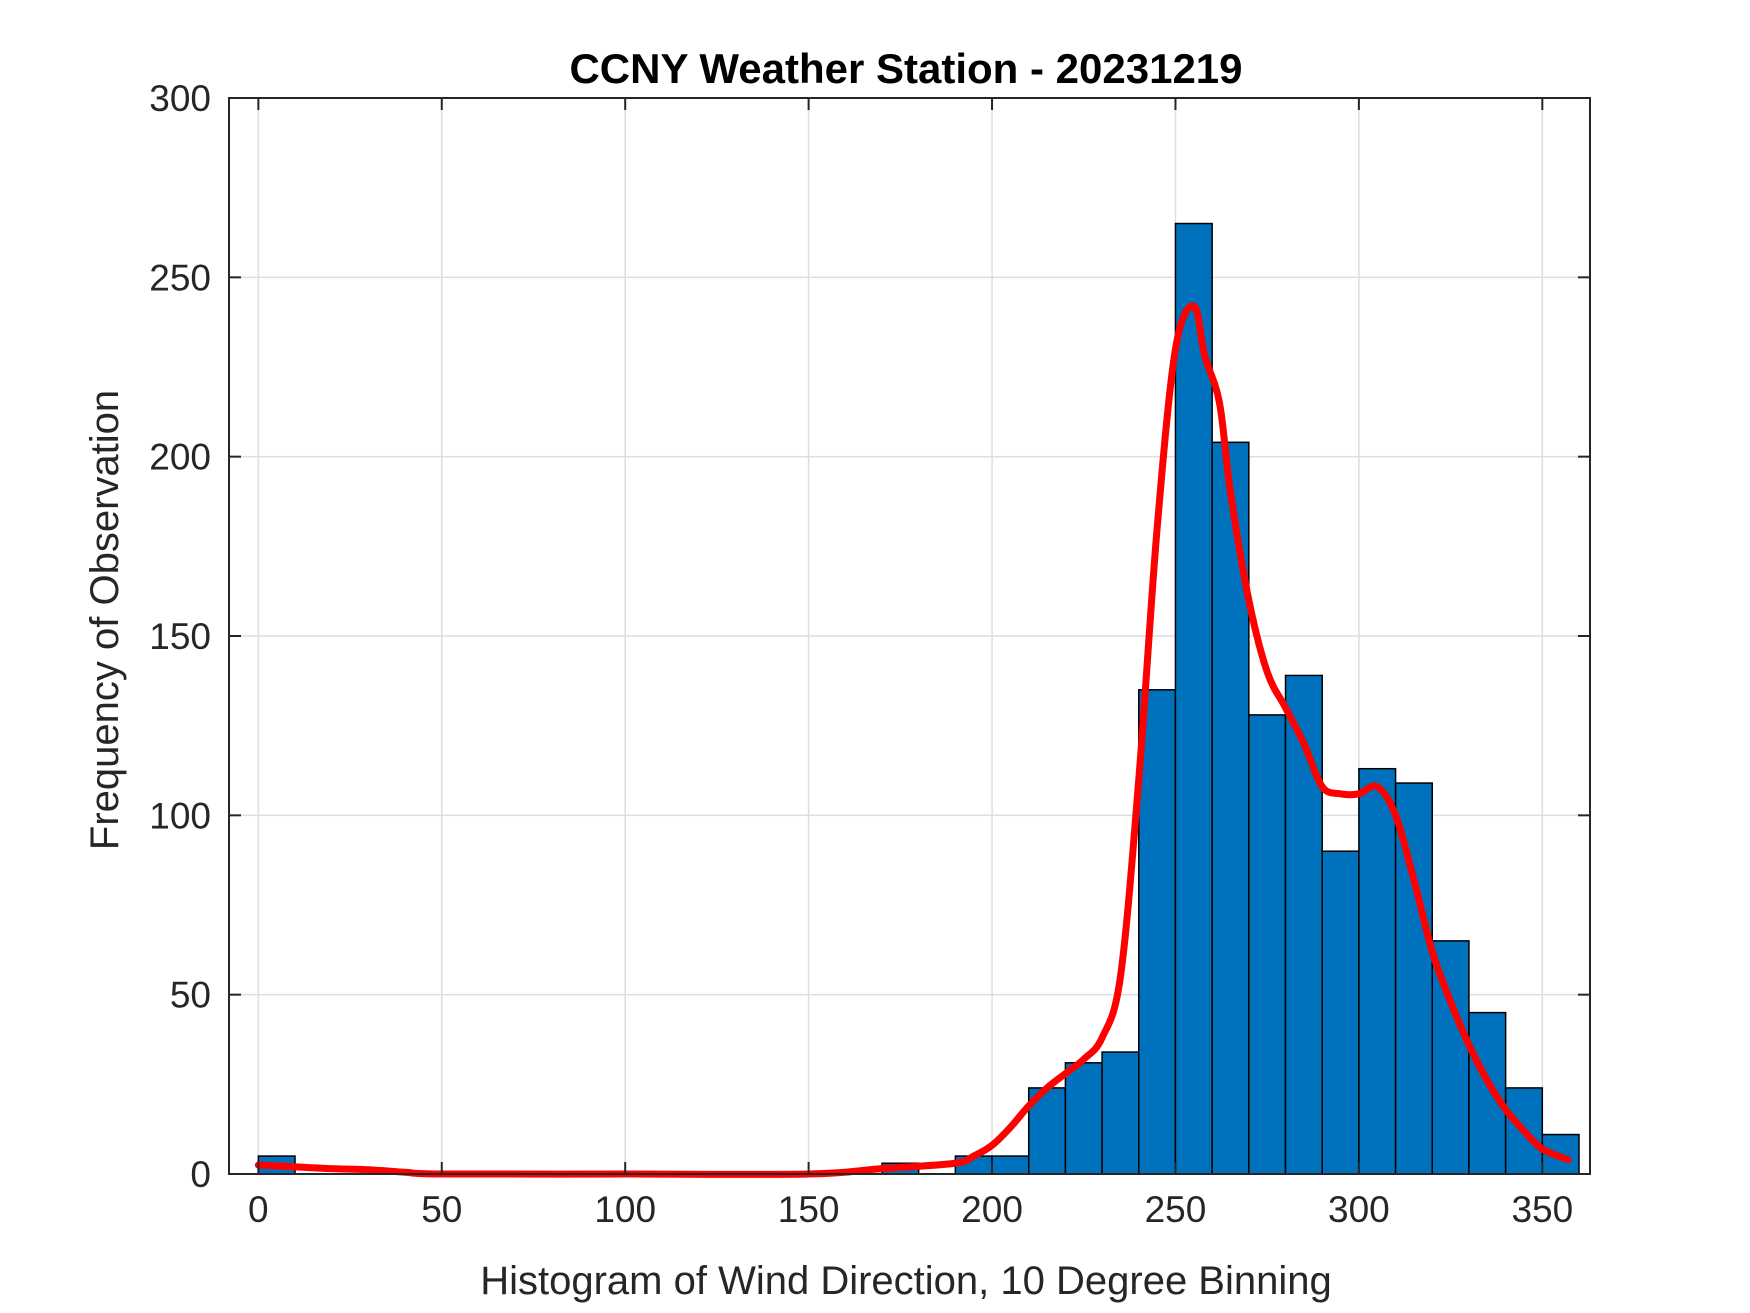  What do you see at coordinates (180, 98) in the screenshot?
I see `y-tick-label: 300` at bounding box center [180, 98].